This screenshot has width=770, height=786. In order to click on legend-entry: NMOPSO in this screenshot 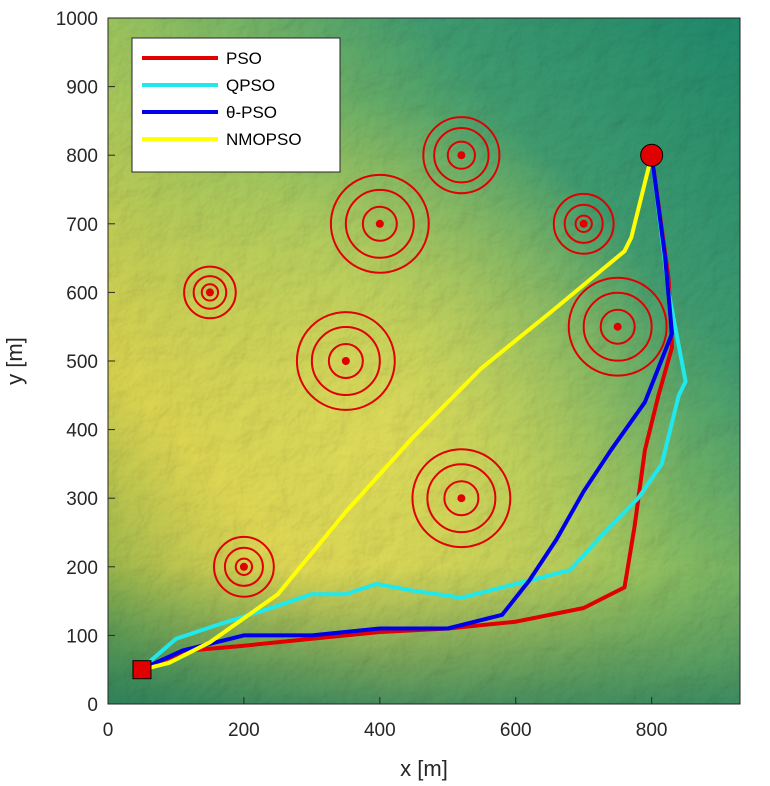, I will do `click(264, 139)`.